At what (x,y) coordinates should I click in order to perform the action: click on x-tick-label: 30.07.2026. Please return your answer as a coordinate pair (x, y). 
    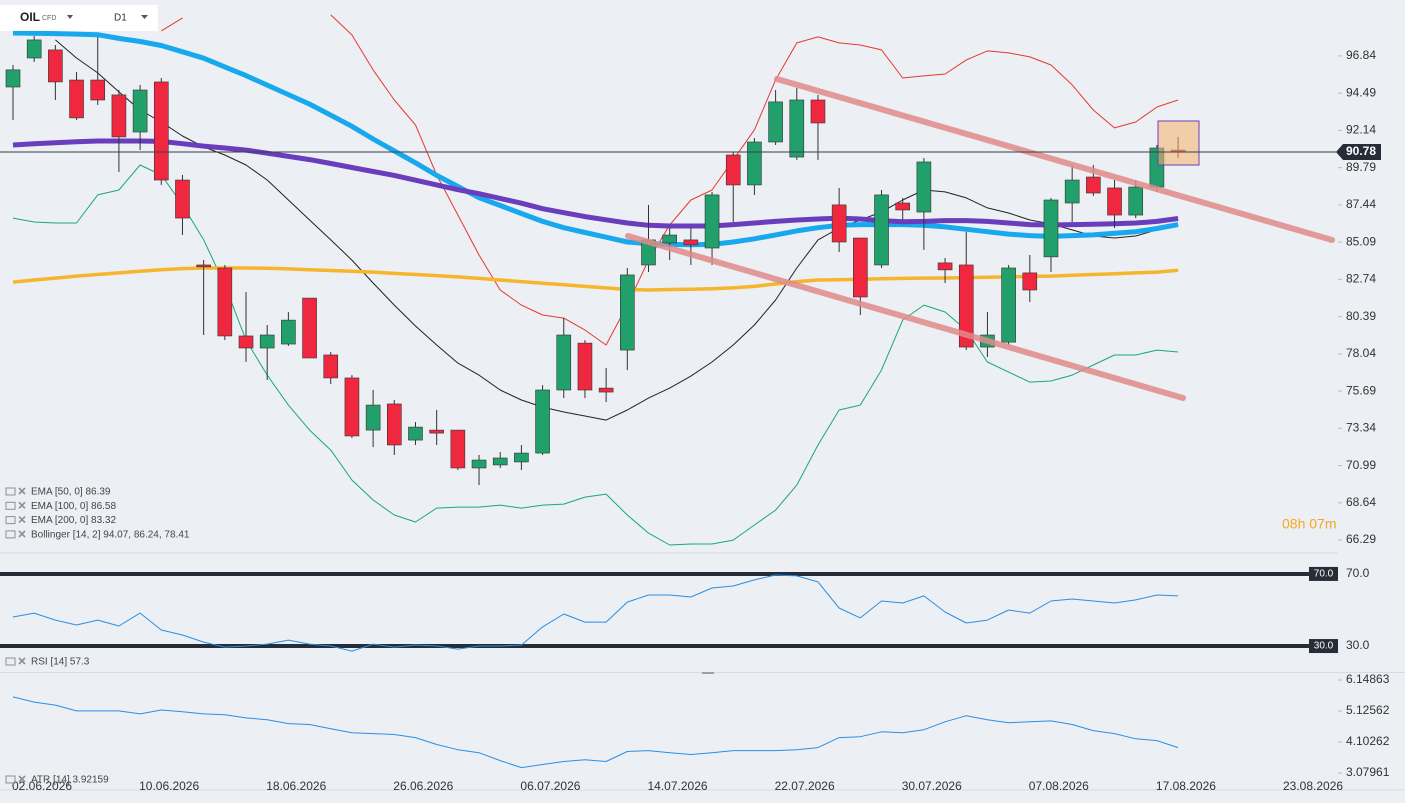
    Looking at the image, I should click on (932, 786).